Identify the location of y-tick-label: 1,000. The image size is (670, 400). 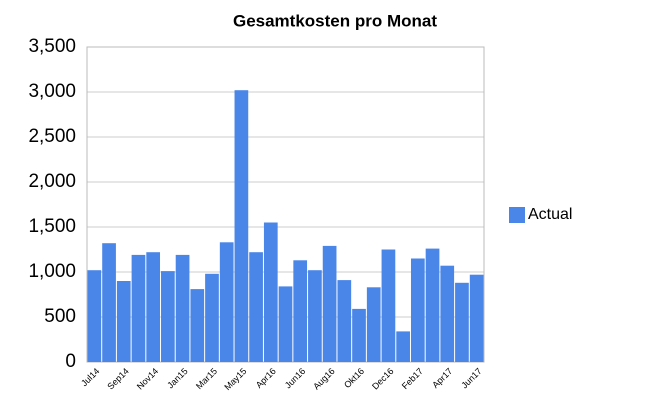
(52, 271).